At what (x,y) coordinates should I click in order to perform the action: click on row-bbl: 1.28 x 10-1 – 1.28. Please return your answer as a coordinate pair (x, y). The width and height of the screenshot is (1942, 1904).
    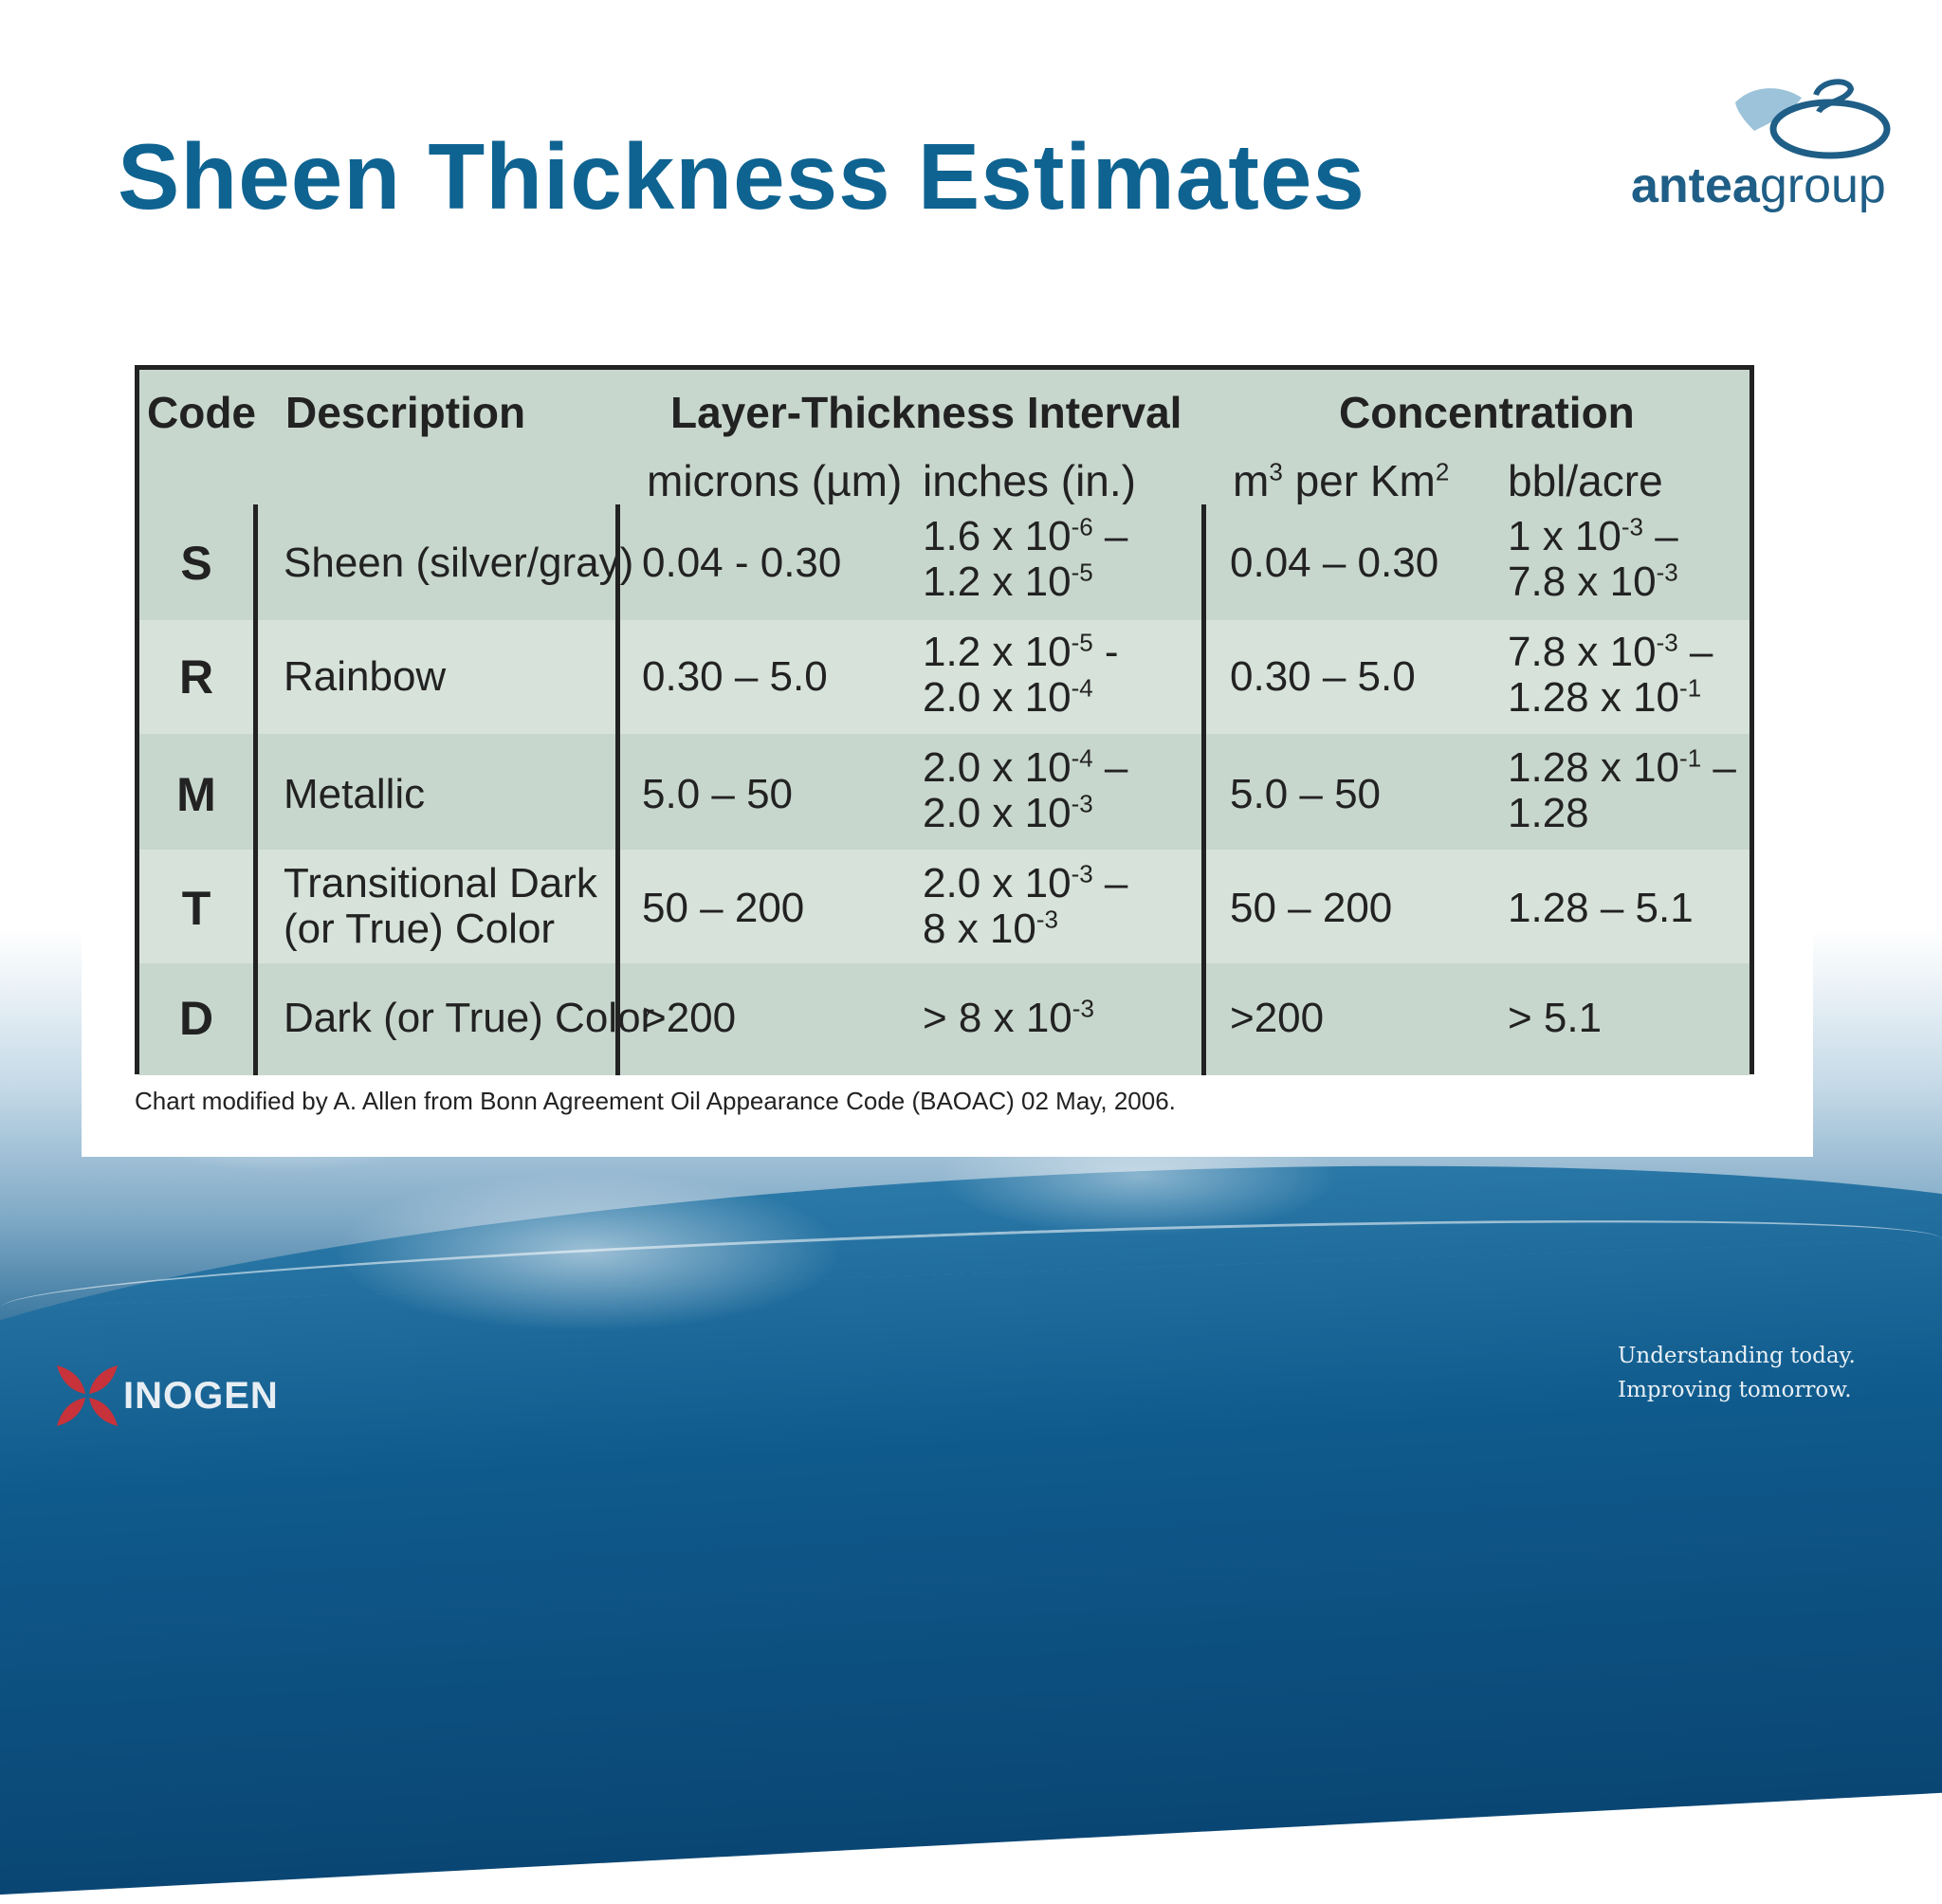
    Looking at the image, I should click on (1622, 789).